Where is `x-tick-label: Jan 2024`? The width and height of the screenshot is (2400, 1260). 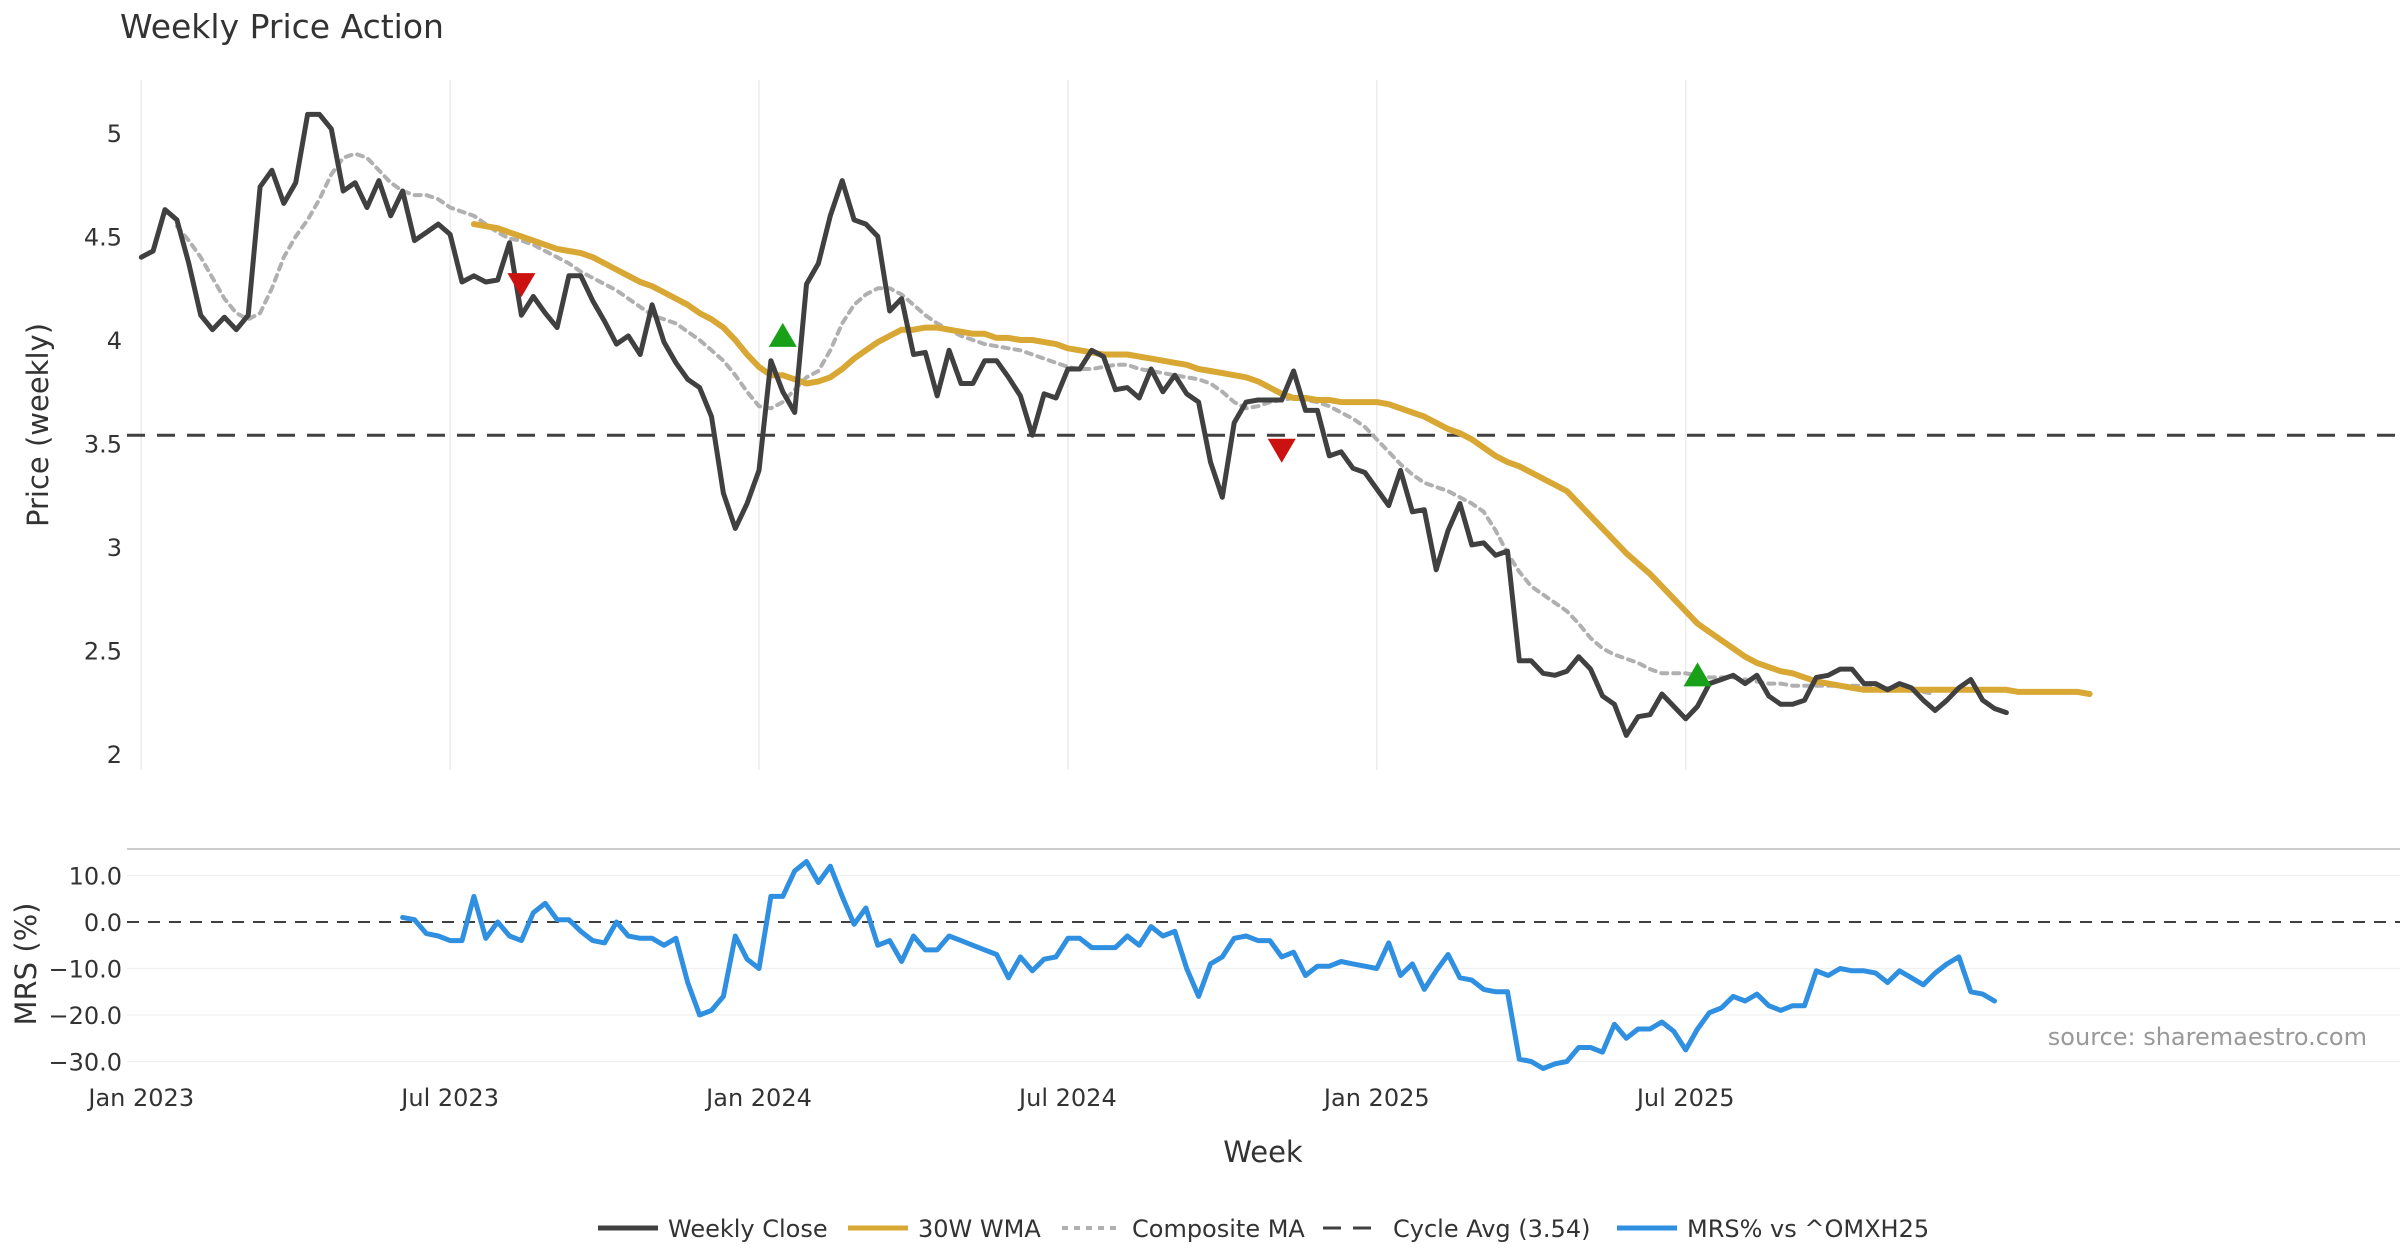
x-tick-label: Jan 2024 is located at coordinates (758, 1098).